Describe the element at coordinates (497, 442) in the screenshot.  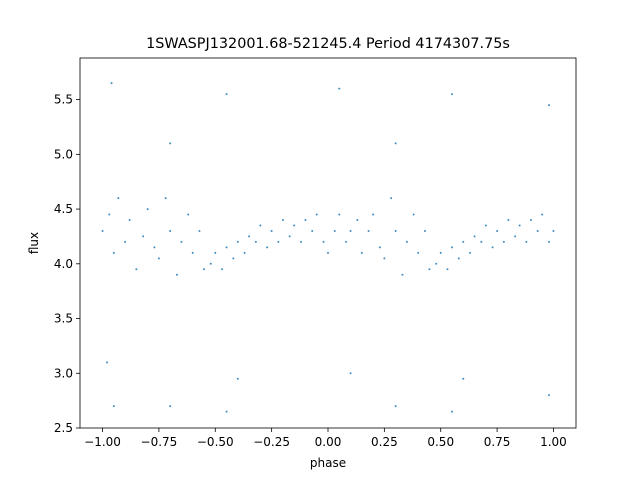
I see `x-tick-label: 0.75` at that location.